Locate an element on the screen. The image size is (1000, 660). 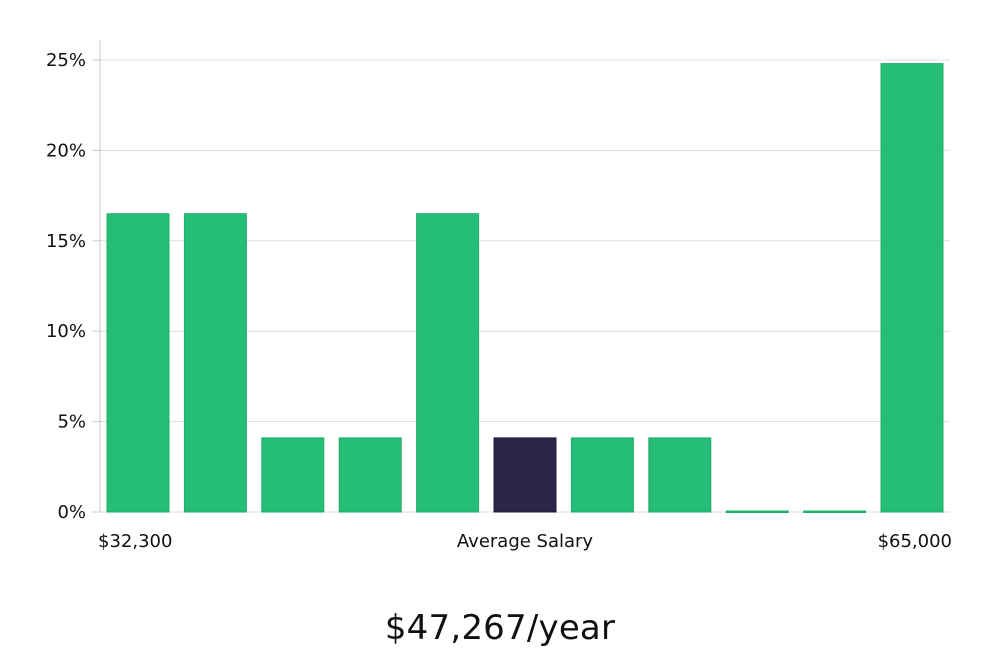
y-tick-label: 5% is located at coordinates (71, 422).